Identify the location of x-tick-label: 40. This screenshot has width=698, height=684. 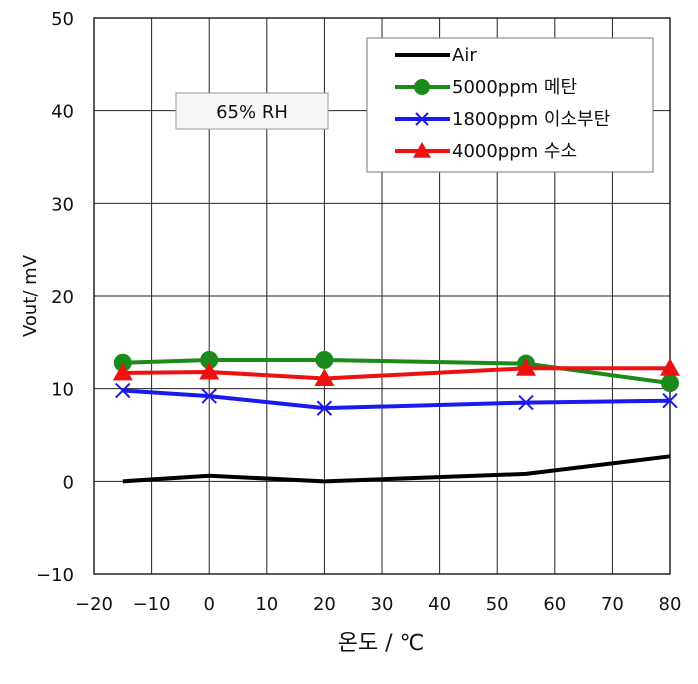
(439, 604).